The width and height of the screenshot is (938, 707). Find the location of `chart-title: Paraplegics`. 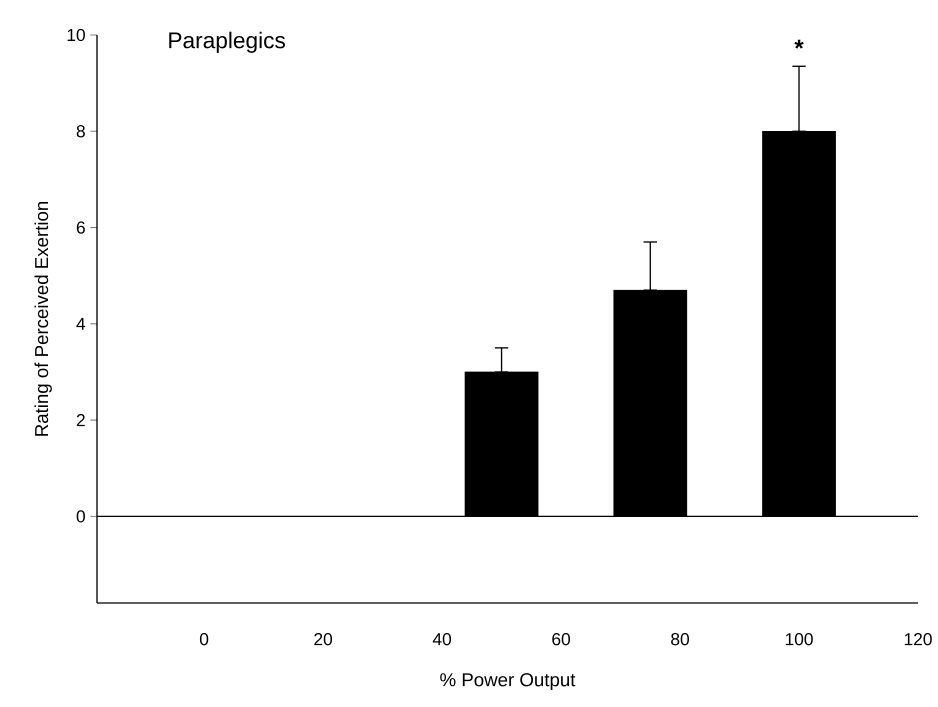

chart-title: Paraplegics is located at coordinates (227, 42).